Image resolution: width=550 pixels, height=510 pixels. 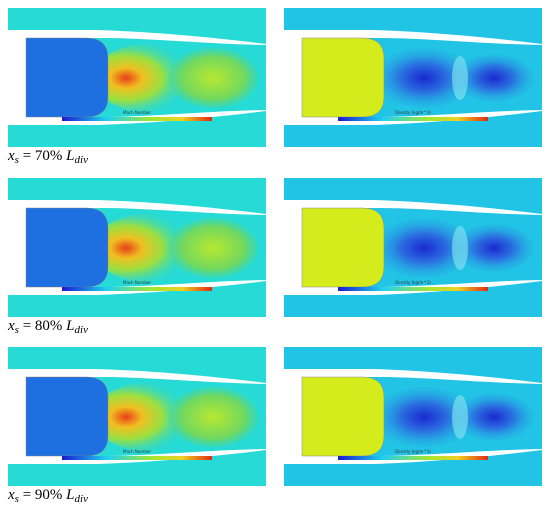 I want to click on caption: xs = 90% Ldiv, so click(x=47, y=496).